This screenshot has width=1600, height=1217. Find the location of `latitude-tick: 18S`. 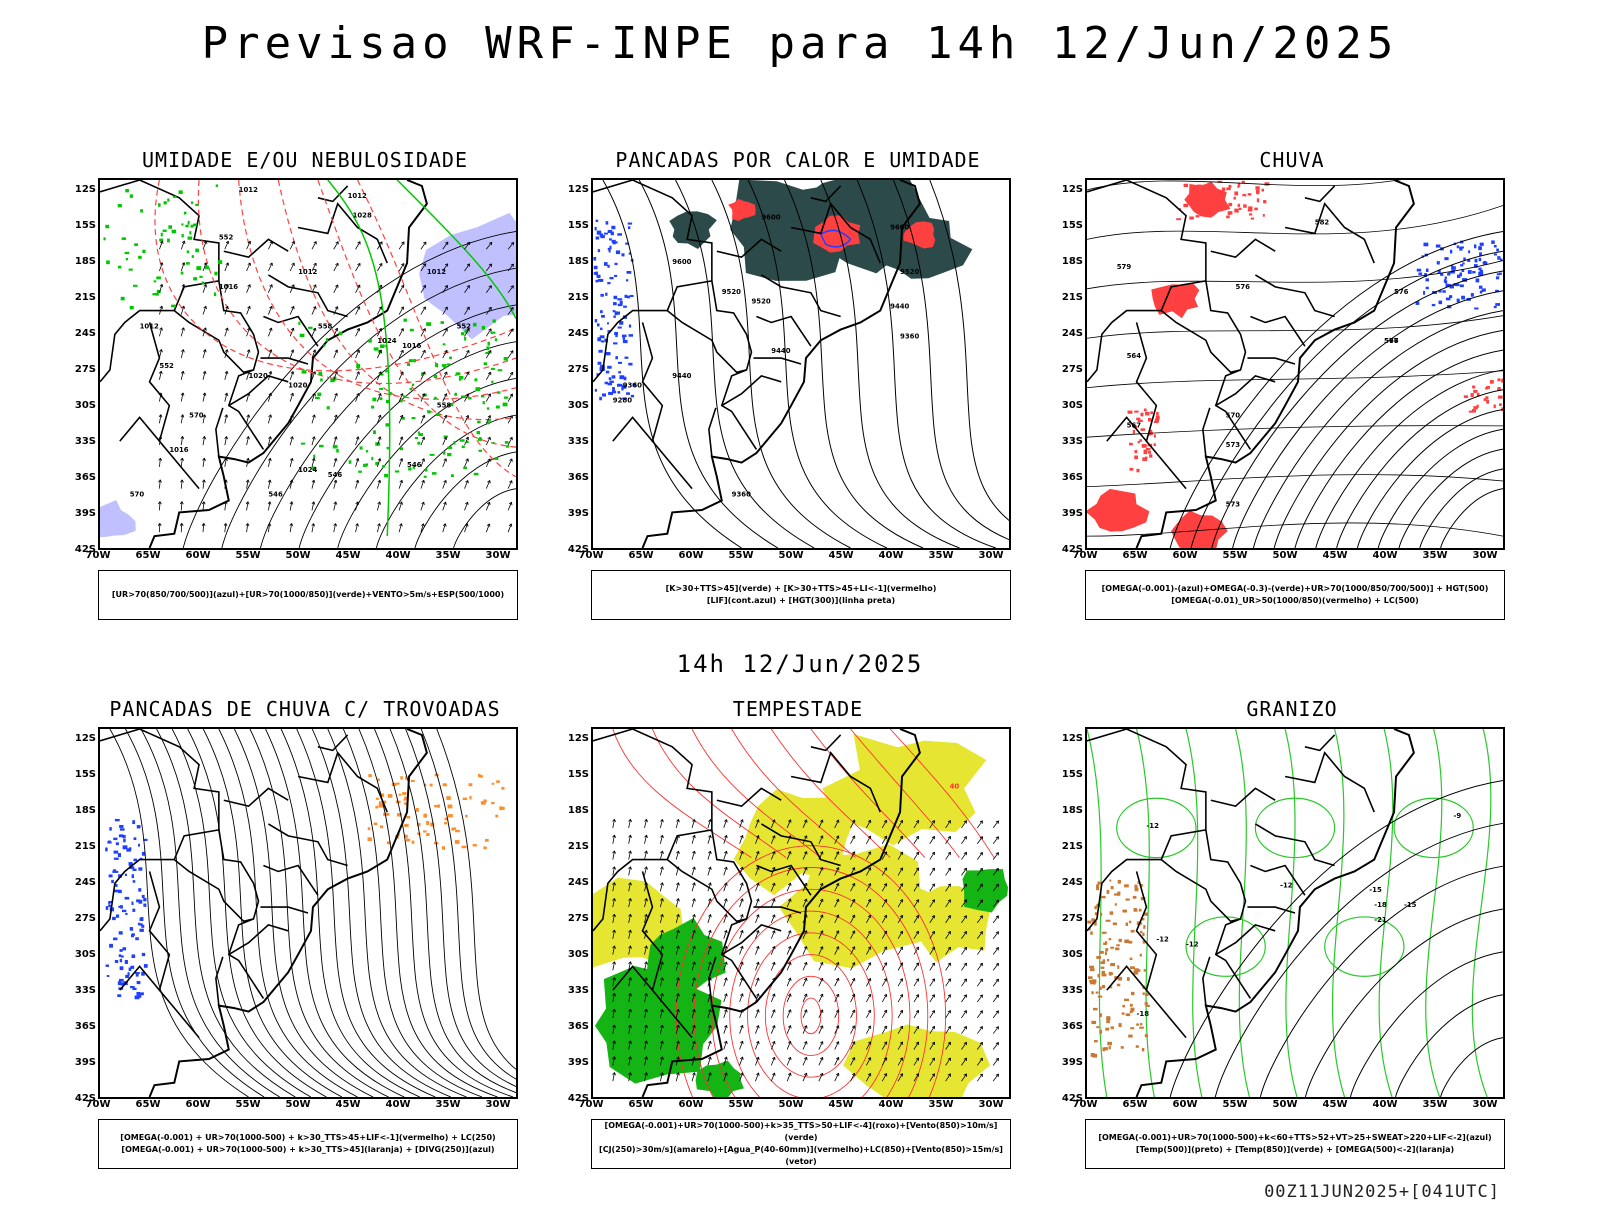

latitude-tick: 18S is located at coordinates (578, 261).